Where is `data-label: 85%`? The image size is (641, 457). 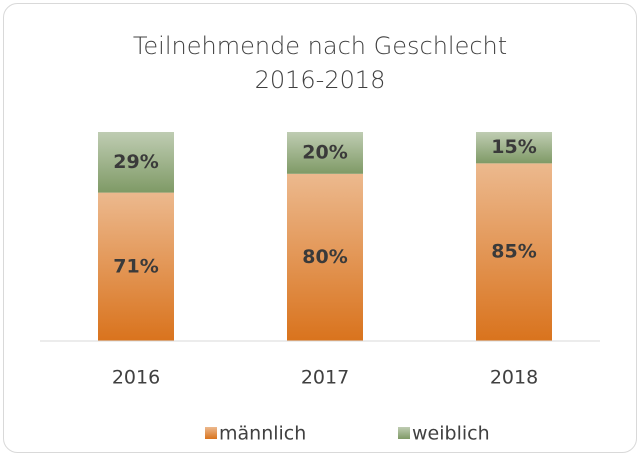
data-label: 85% is located at coordinates (513, 252).